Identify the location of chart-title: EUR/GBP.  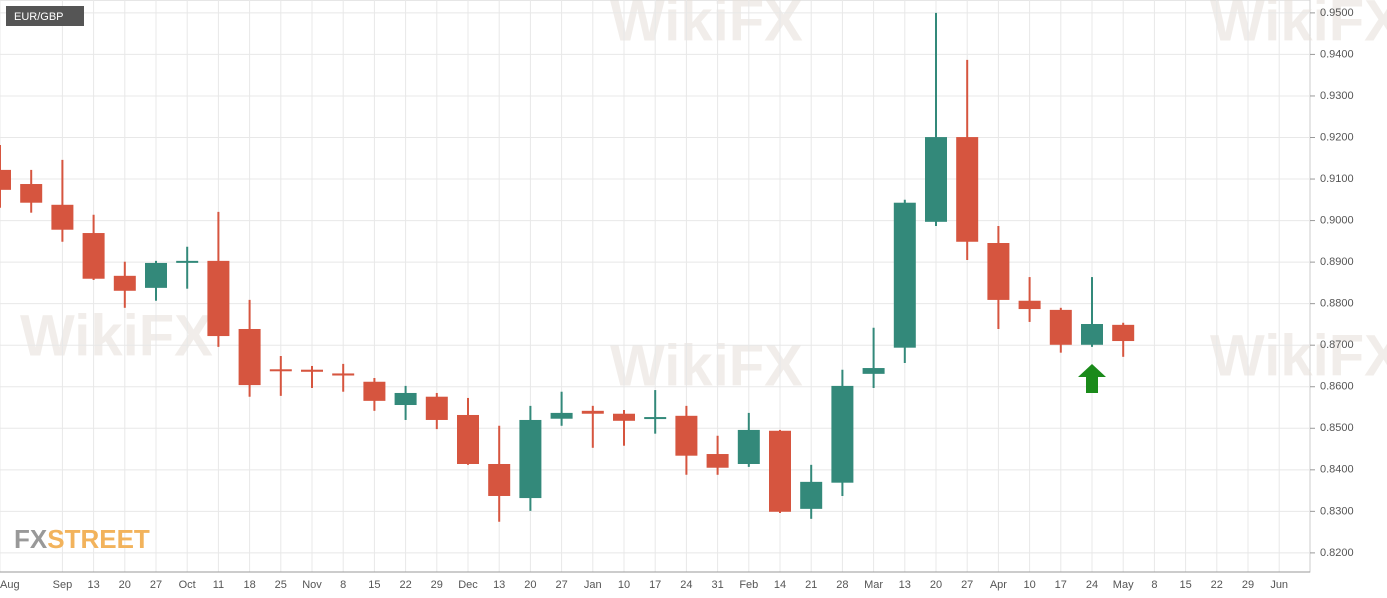
(39, 17).